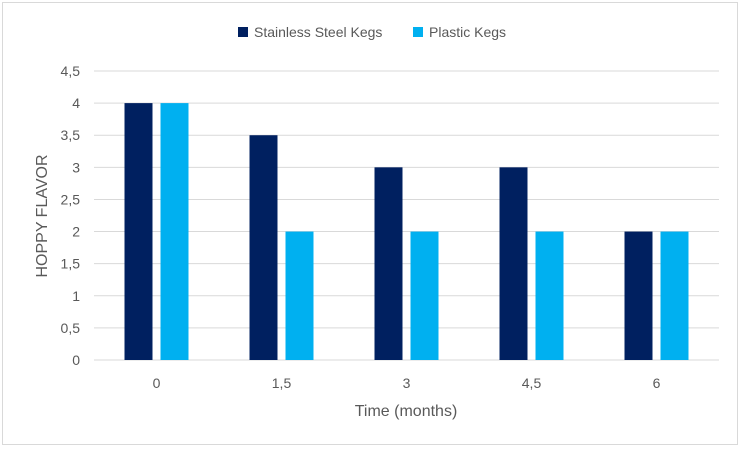  Describe the element at coordinates (71, 71) in the screenshot. I see `y-tick-label: 4,5` at that location.